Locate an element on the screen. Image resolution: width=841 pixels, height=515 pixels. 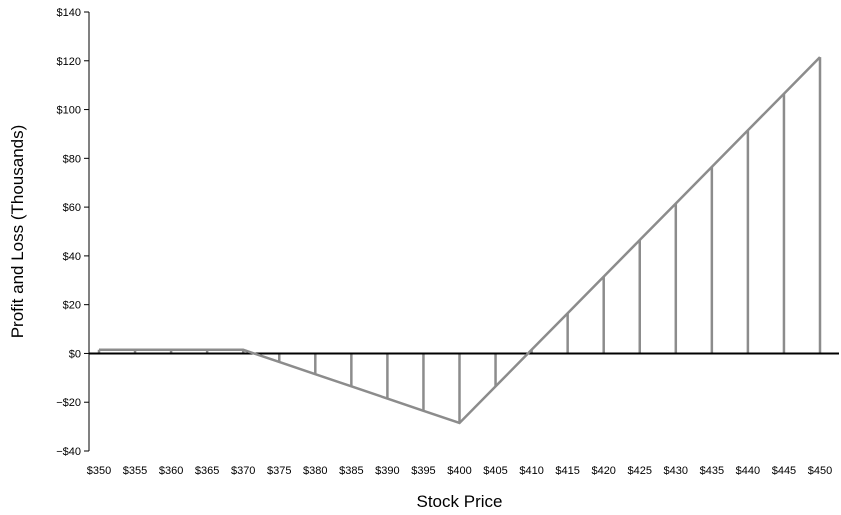
x-tick-label: $380 is located at coordinates (315, 471).